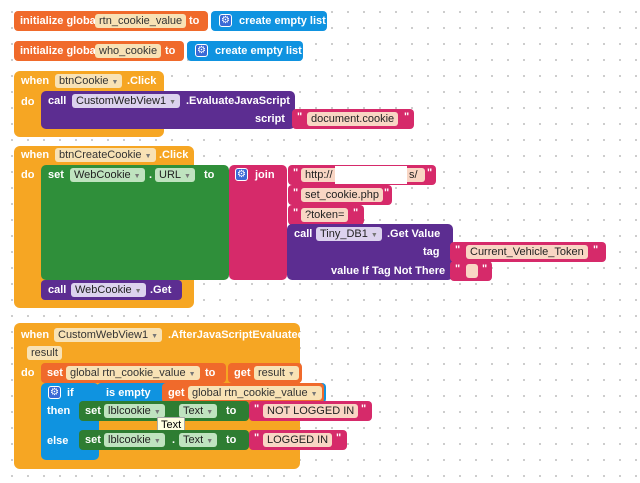 The width and height of the screenshot is (640, 483). I want to click on string-value: LOGGED IN, so click(298, 440).